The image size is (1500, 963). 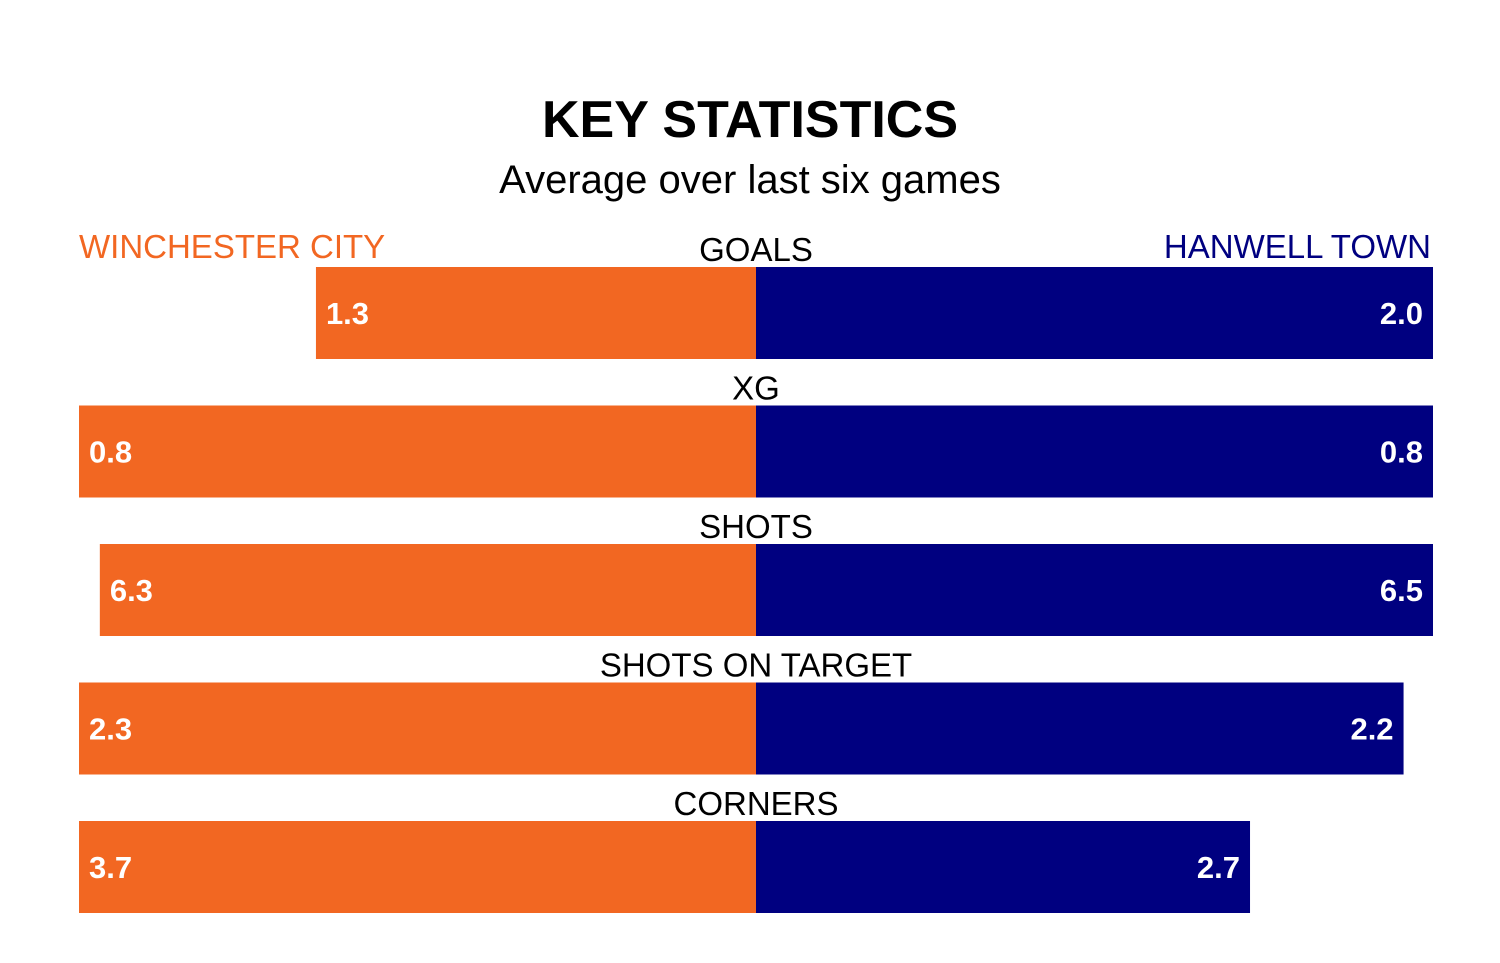 What do you see at coordinates (1401, 590) in the screenshot?
I see `value-label-right: 6.5` at bounding box center [1401, 590].